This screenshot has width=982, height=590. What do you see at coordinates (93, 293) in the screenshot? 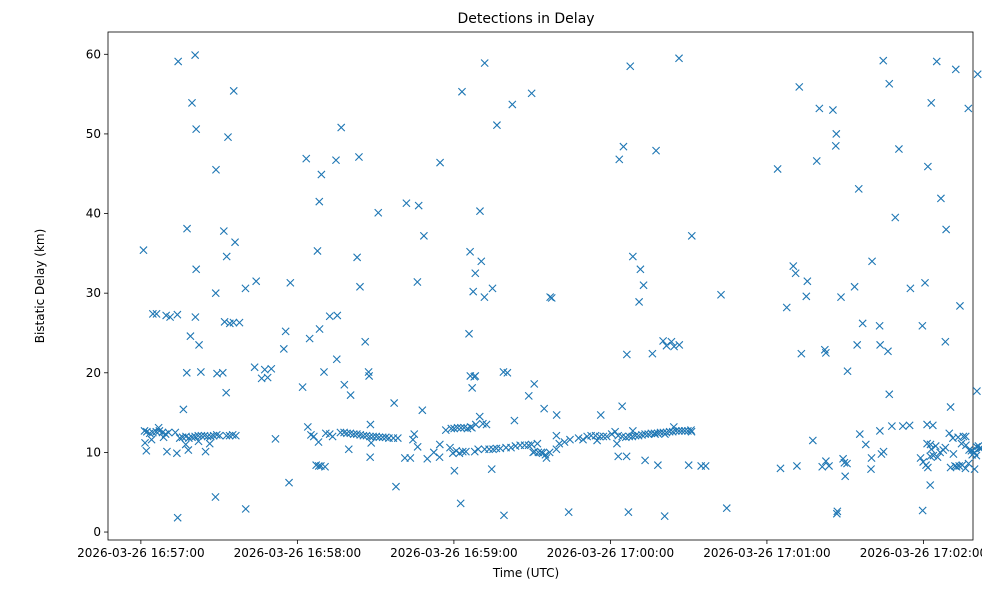
I see `y-tick-label: 30` at bounding box center [93, 293].